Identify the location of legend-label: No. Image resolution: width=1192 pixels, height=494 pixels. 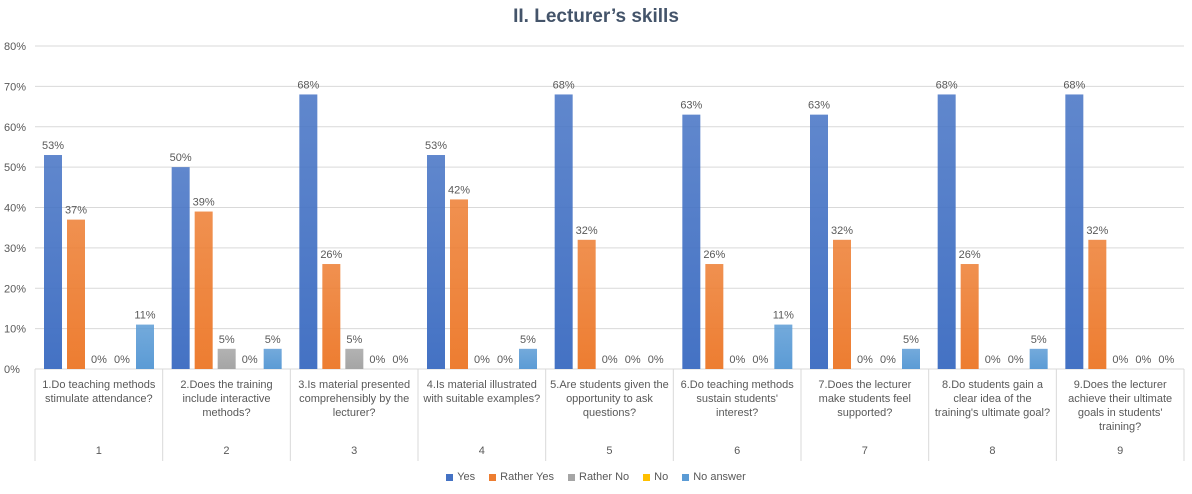
(661, 477).